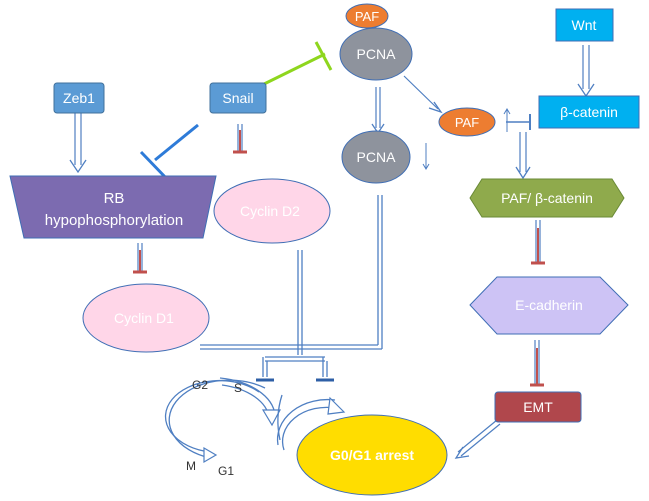 The height and width of the screenshot is (501, 649). I want to click on node-cyclin-d2-label: Cyclin D2, so click(270, 211).